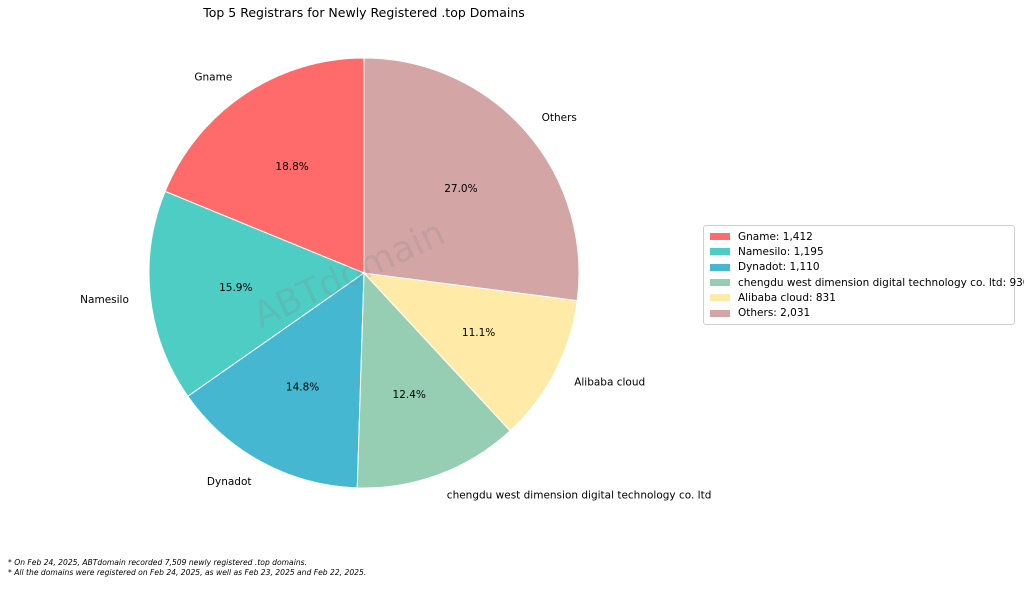 The width and height of the screenshot is (1024, 601). I want to click on pie-percent-label: 14.8%, so click(302, 388).